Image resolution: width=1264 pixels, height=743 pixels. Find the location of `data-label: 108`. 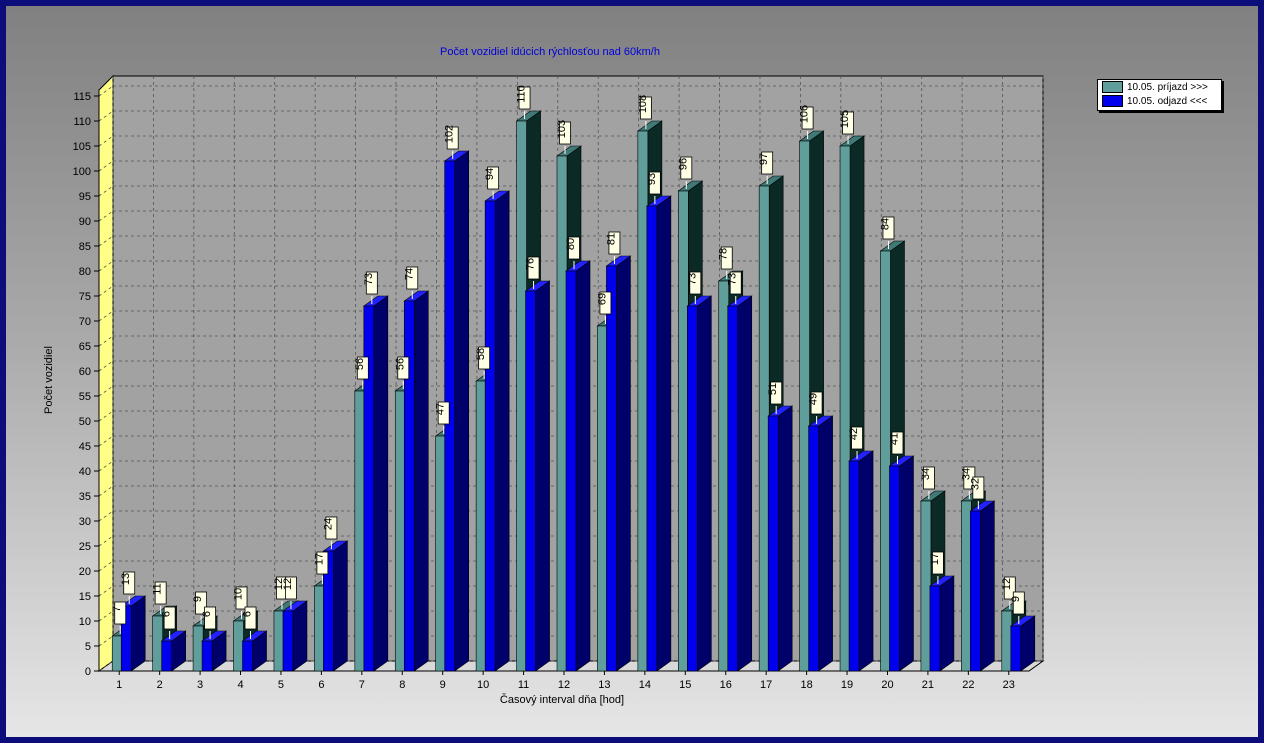

data-label: 108 is located at coordinates (643, 104).